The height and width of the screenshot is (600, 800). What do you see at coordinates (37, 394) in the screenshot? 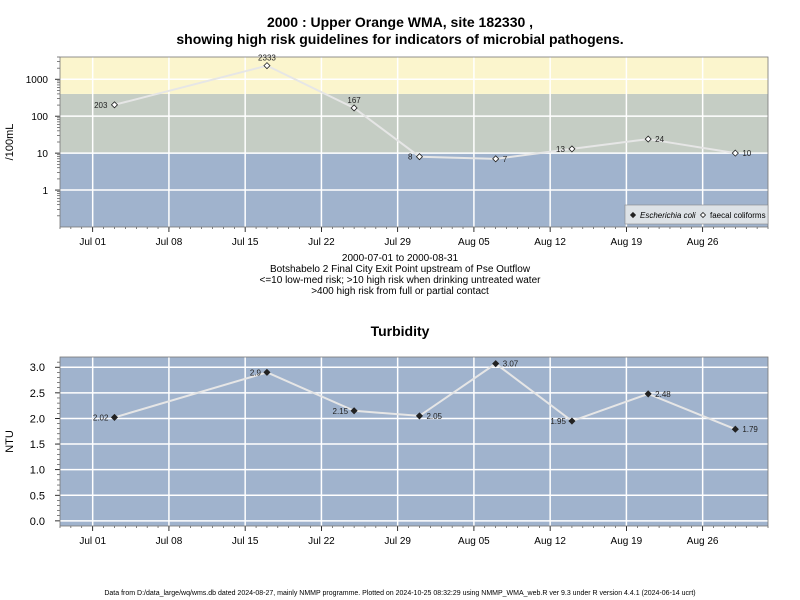
I see `y-tick-label: 2.5` at bounding box center [37, 394].